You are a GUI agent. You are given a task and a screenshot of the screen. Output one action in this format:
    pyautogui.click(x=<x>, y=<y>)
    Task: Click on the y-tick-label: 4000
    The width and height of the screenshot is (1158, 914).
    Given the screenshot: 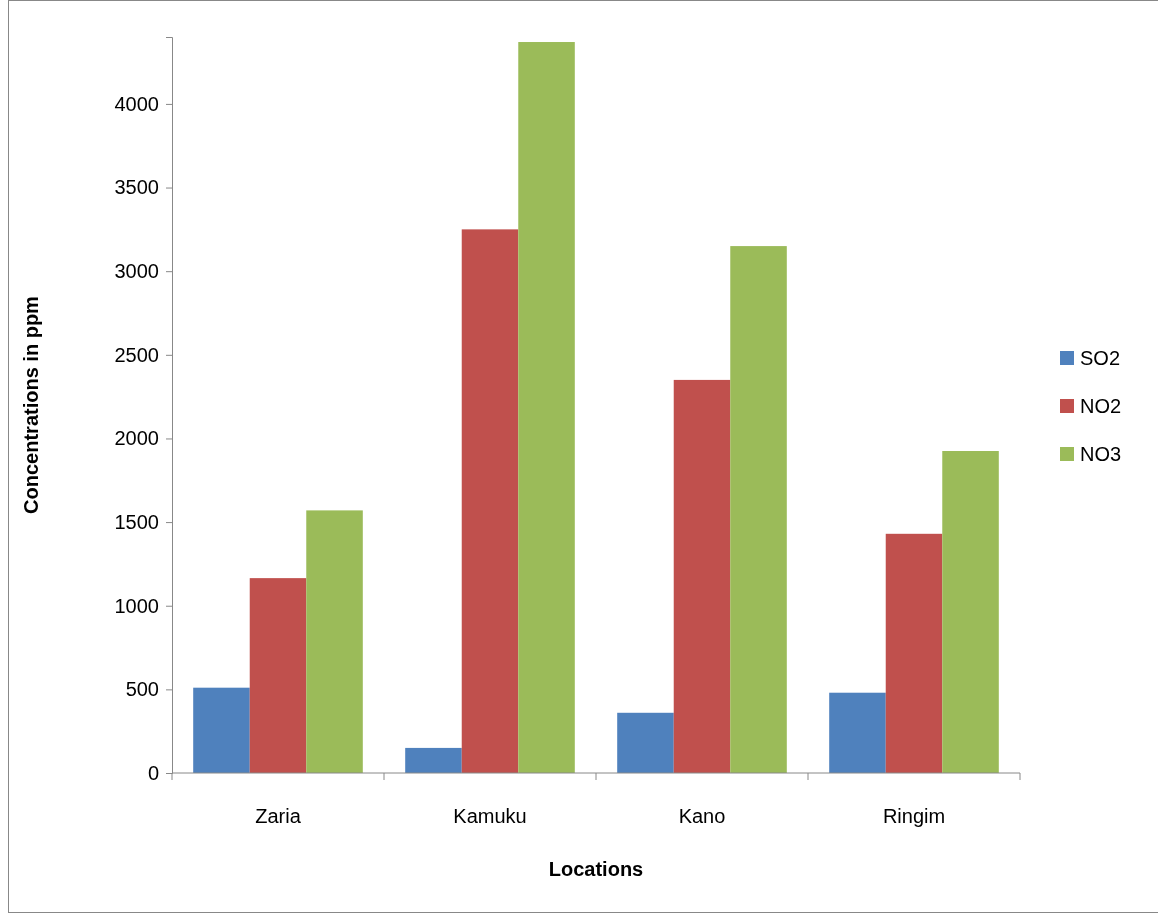 What is the action you would take?
    pyautogui.click(x=136, y=103)
    